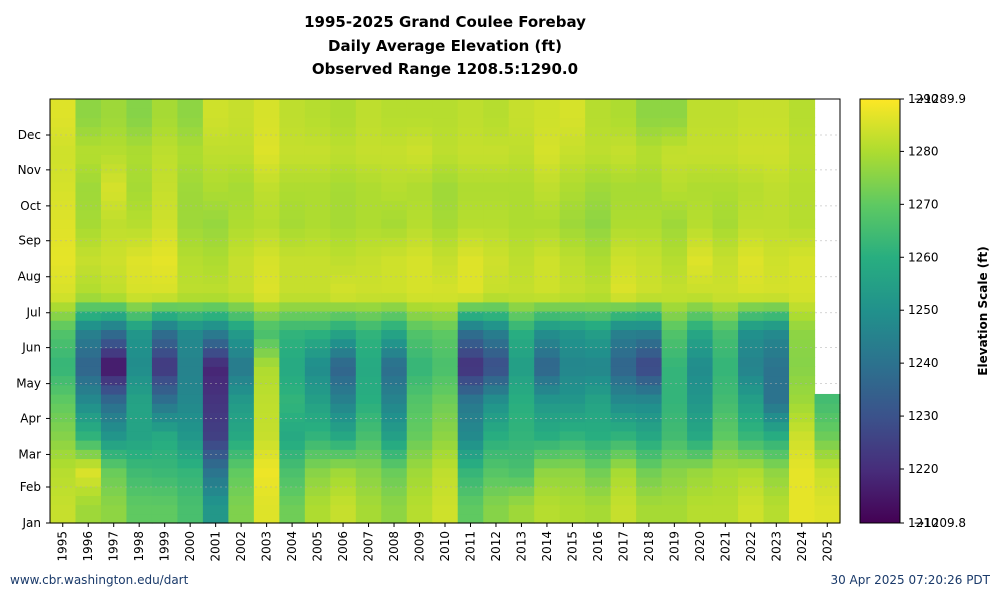 Image resolution: width=1000 pixels, height=600 pixels. I want to click on x-tick-label: 2007, so click(369, 546).